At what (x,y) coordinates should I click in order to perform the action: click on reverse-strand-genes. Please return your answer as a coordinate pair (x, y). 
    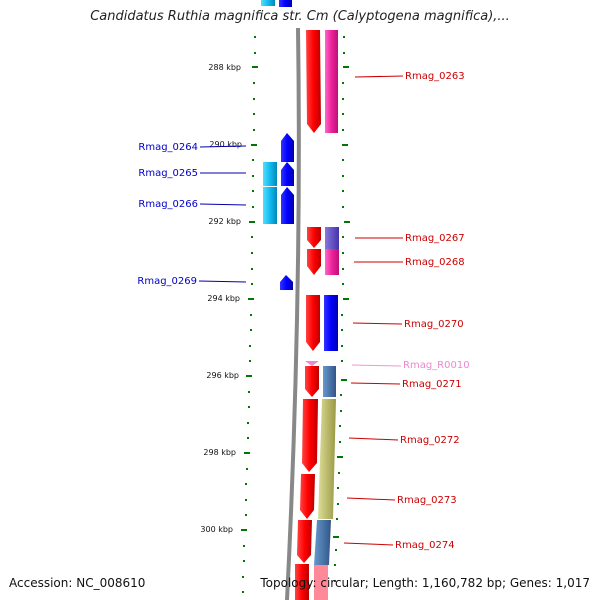
    Looking at the image, I should click on (277, 145).